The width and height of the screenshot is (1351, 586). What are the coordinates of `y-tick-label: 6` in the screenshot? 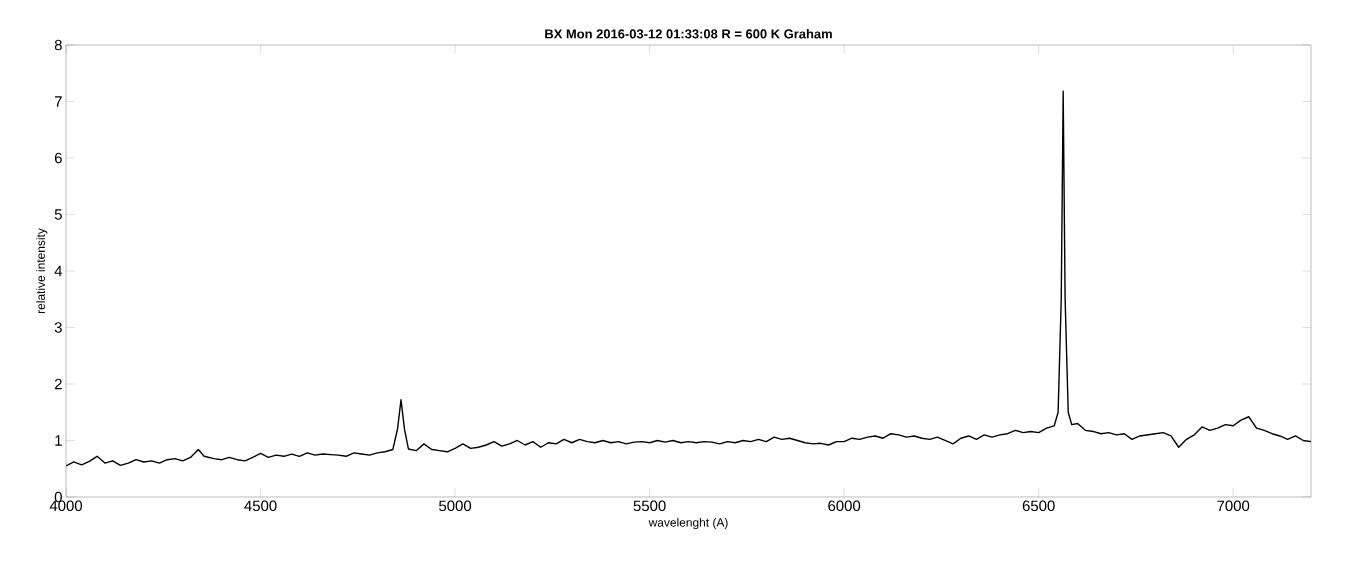 It's located at (58, 158).